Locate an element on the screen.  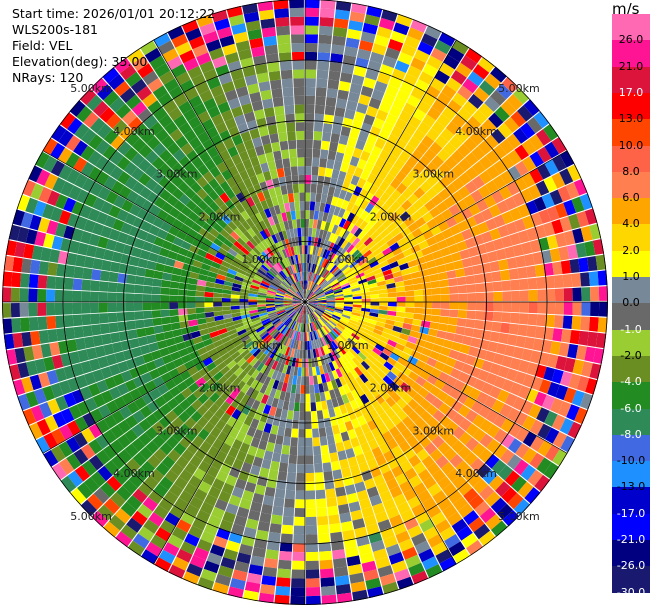
range-ring-label: 2.00km is located at coordinates (220, 388).